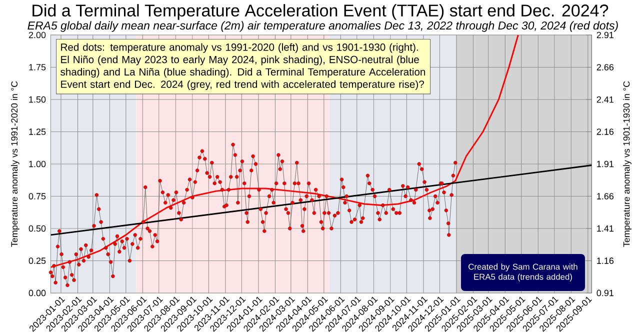  Describe the element at coordinates (320, 12) in the screenshot. I see `chart-title: Did a Terminal Temperature Acceleration Event (TTAE) start end Dec. 2024?` at that location.